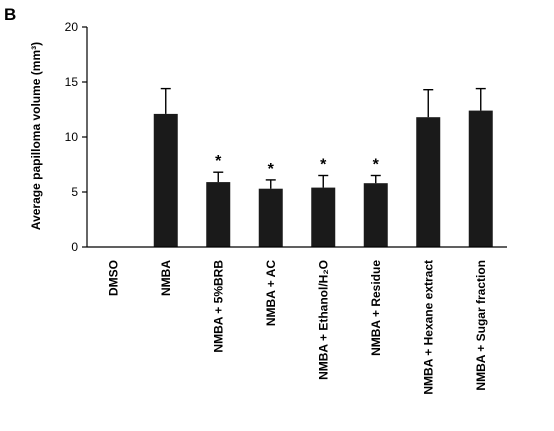 This screenshot has width=554, height=431. Describe the element at coordinates (72, 82) in the screenshot. I see `y-tick-label: 15` at that location.